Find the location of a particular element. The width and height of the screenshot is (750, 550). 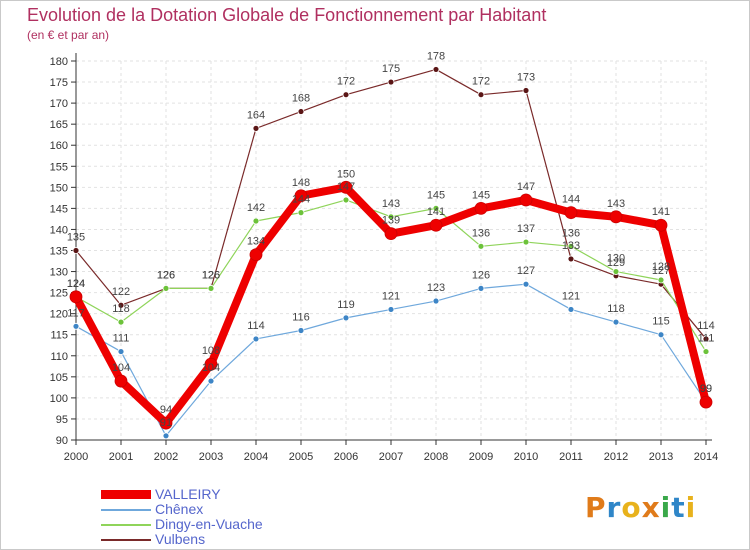

data-label-valleiry: 145 is located at coordinates (481, 195).